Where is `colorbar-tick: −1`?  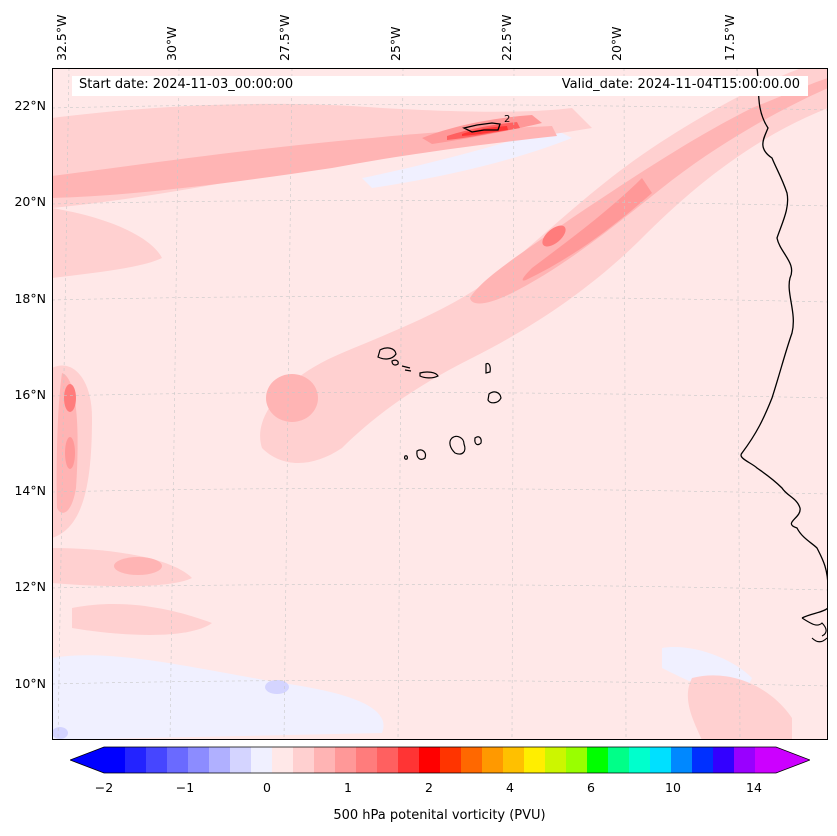
colorbar-tick: −1 is located at coordinates (185, 787).